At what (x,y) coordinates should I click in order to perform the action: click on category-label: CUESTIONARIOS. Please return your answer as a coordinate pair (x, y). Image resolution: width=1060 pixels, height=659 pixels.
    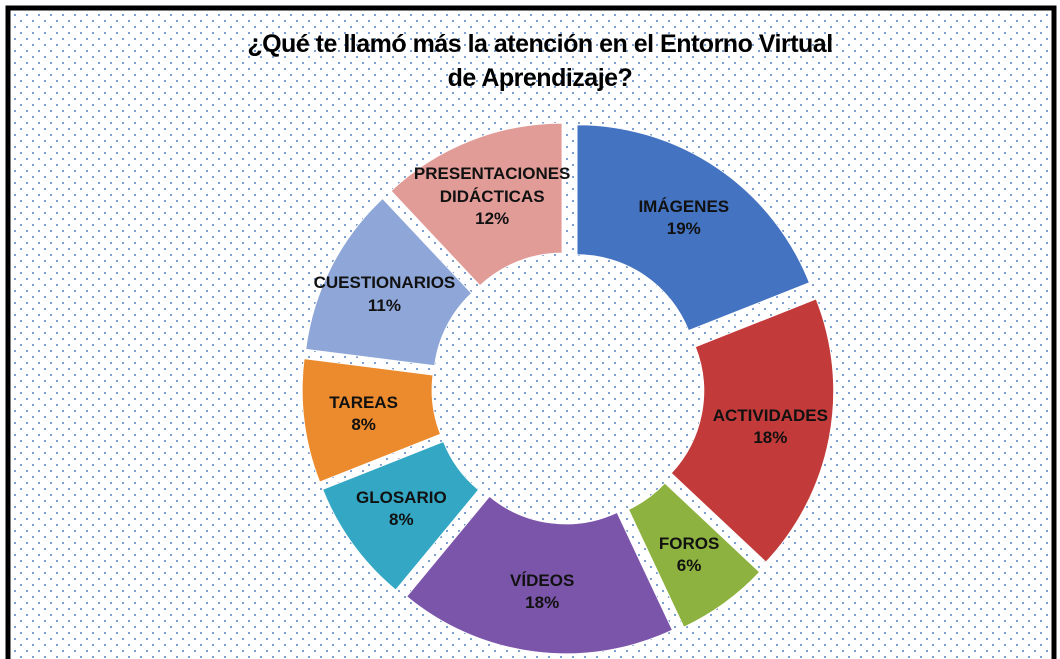
    Looking at the image, I should click on (384, 283).